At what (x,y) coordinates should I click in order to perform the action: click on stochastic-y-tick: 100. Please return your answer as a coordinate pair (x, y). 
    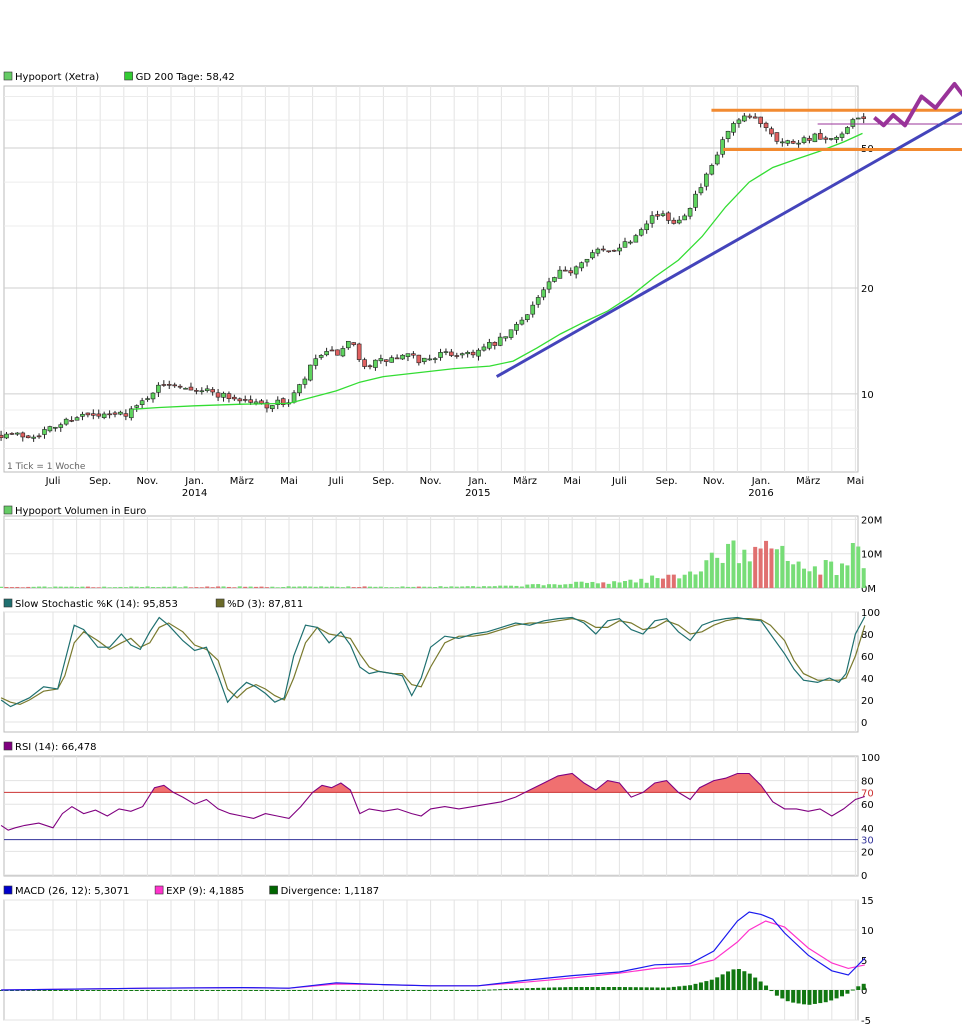
    Looking at the image, I should click on (870, 613).